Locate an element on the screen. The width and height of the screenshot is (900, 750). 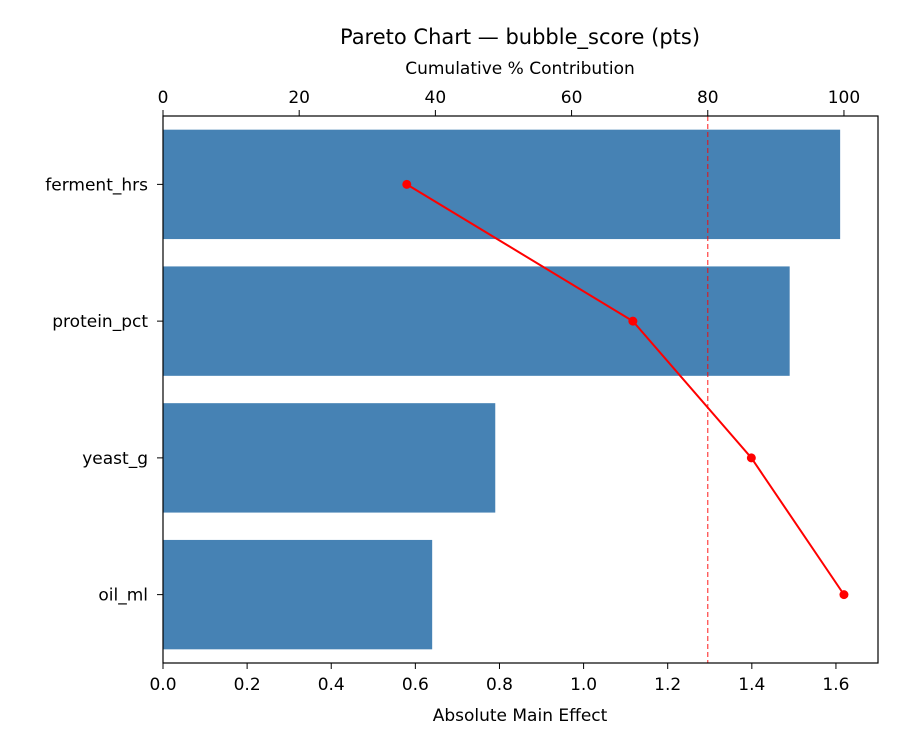
top-tick-label: 0 is located at coordinates (163, 98).